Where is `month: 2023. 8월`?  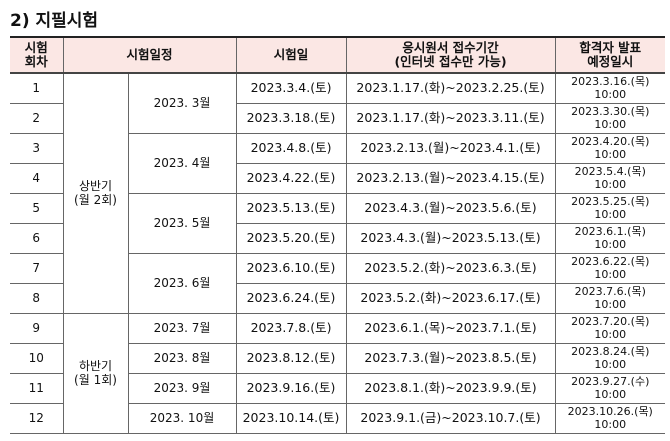
month: 2023. 8월 is located at coordinates (182, 358).